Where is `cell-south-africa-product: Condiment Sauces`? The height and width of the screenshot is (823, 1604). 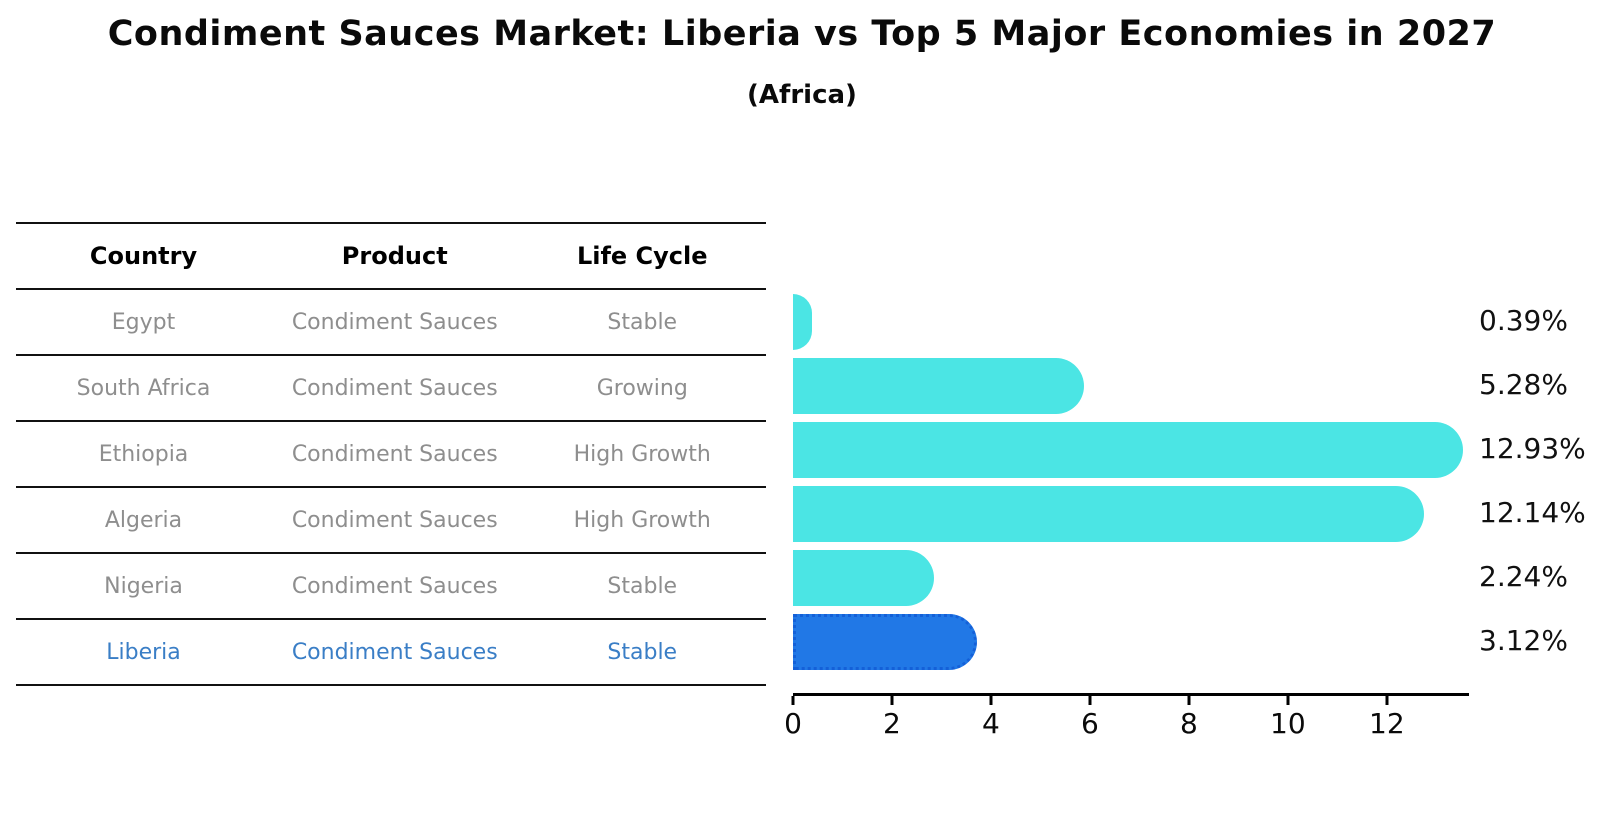 cell-south-africa-product: Condiment Sauces is located at coordinates (394, 388).